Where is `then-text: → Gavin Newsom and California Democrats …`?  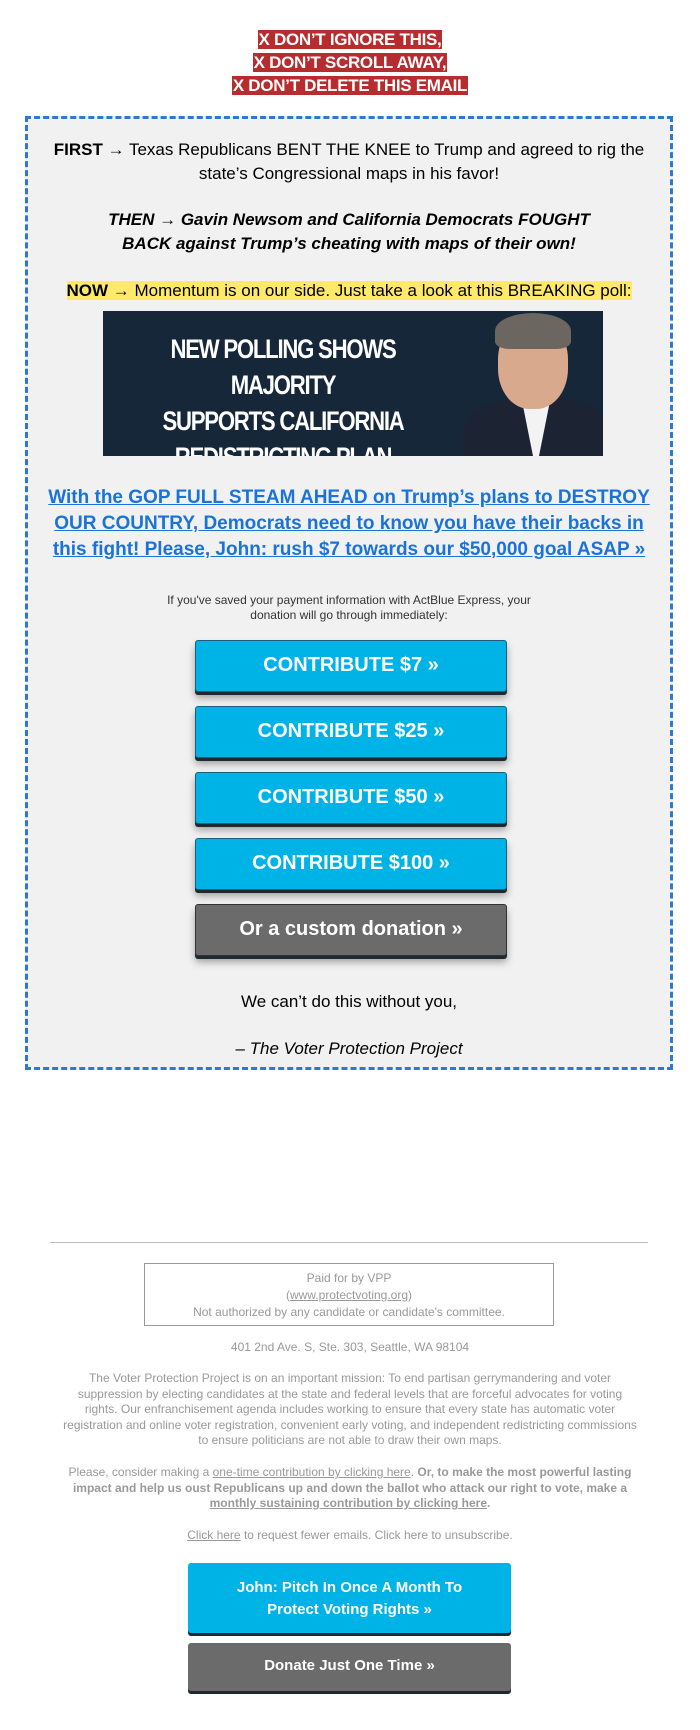 then-text: → Gavin Newsom and California Democrats … is located at coordinates (356, 231).